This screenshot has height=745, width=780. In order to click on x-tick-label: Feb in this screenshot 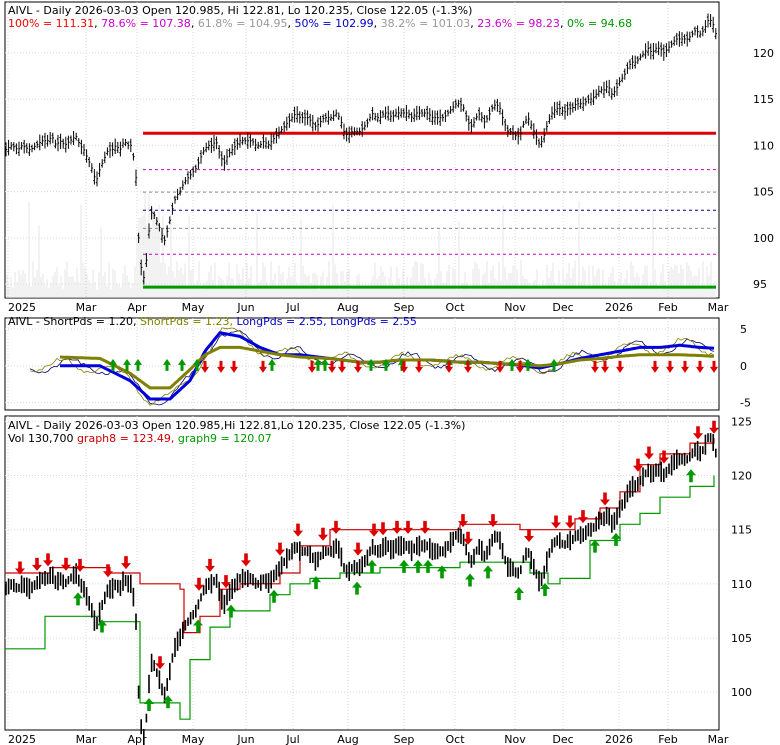, I will do `click(667, 739)`.